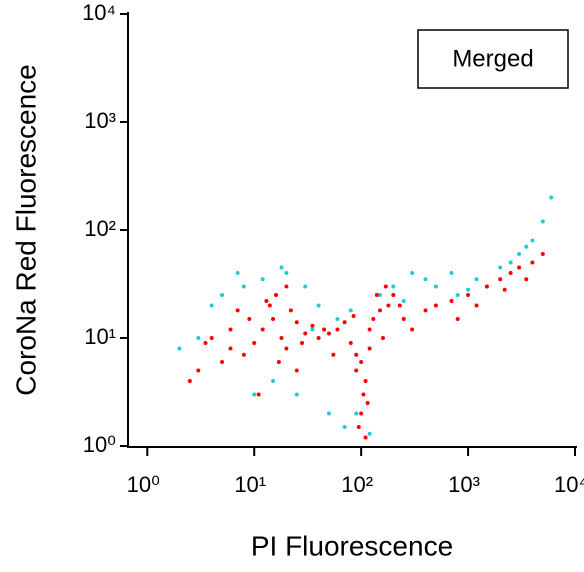  Describe the element at coordinates (99, 12) in the screenshot. I see `y-tick-label: 10⁴` at that location.